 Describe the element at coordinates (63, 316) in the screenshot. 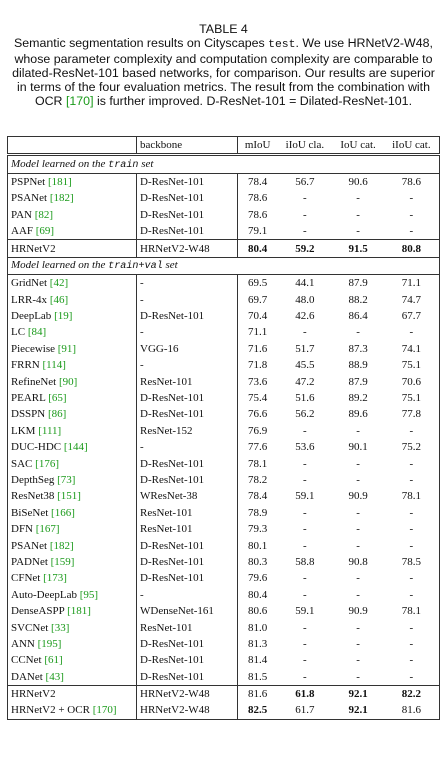

I see `citation: [19]` at that location.